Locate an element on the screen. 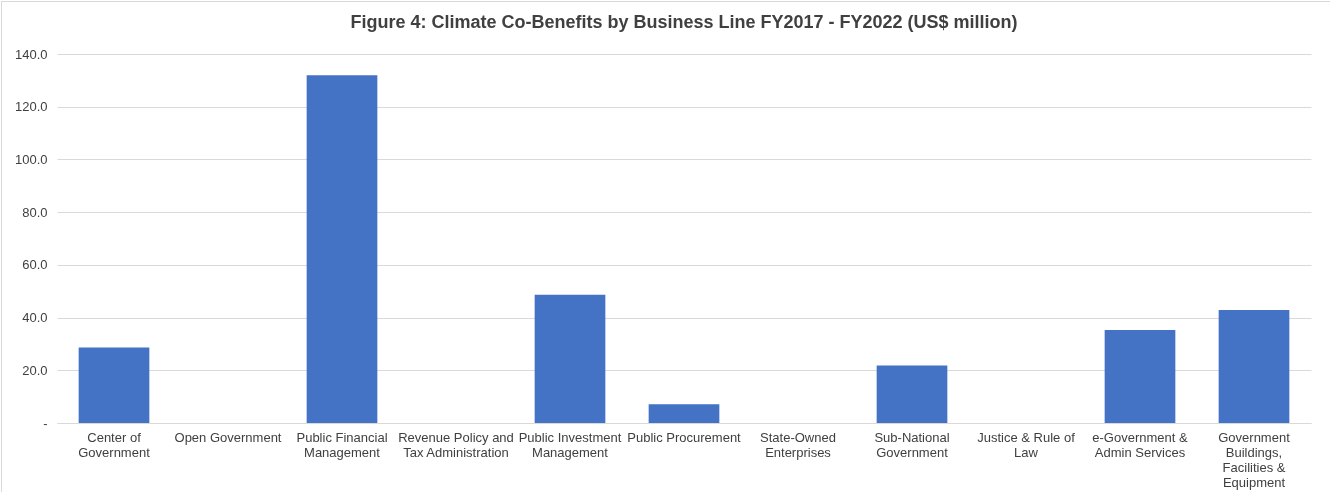 The image size is (1333, 495). x-tick-label: Public Financial Management is located at coordinates (342, 444).